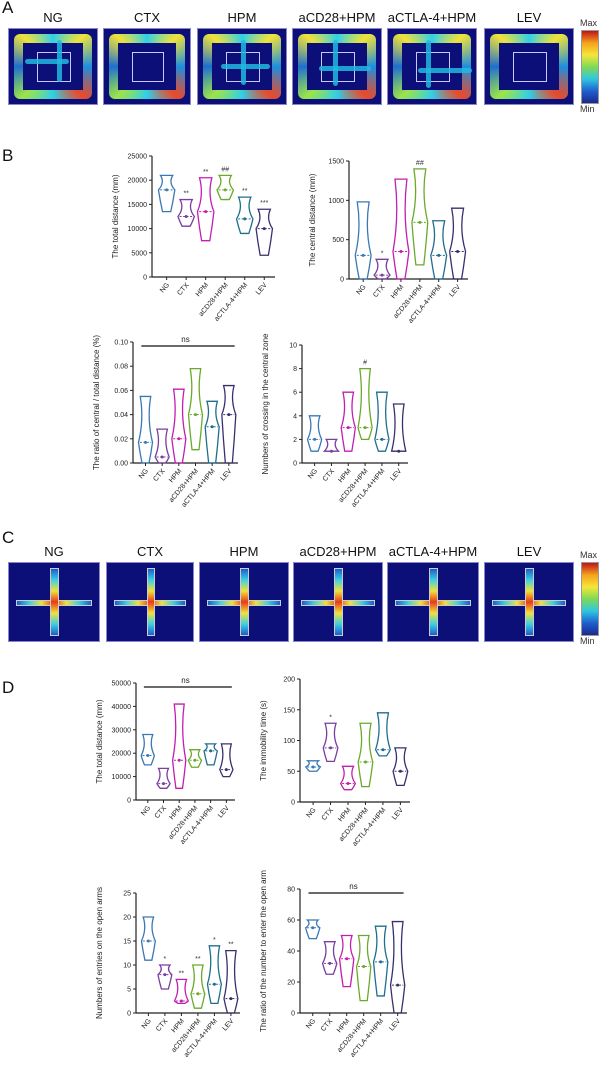 The width and height of the screenshot is (600, 1073). What do you see at coordinates (433, 551) in the screenshot?
I see `heatmap-title: aCTLA-4+HPM` at bounding box center [433, 551].